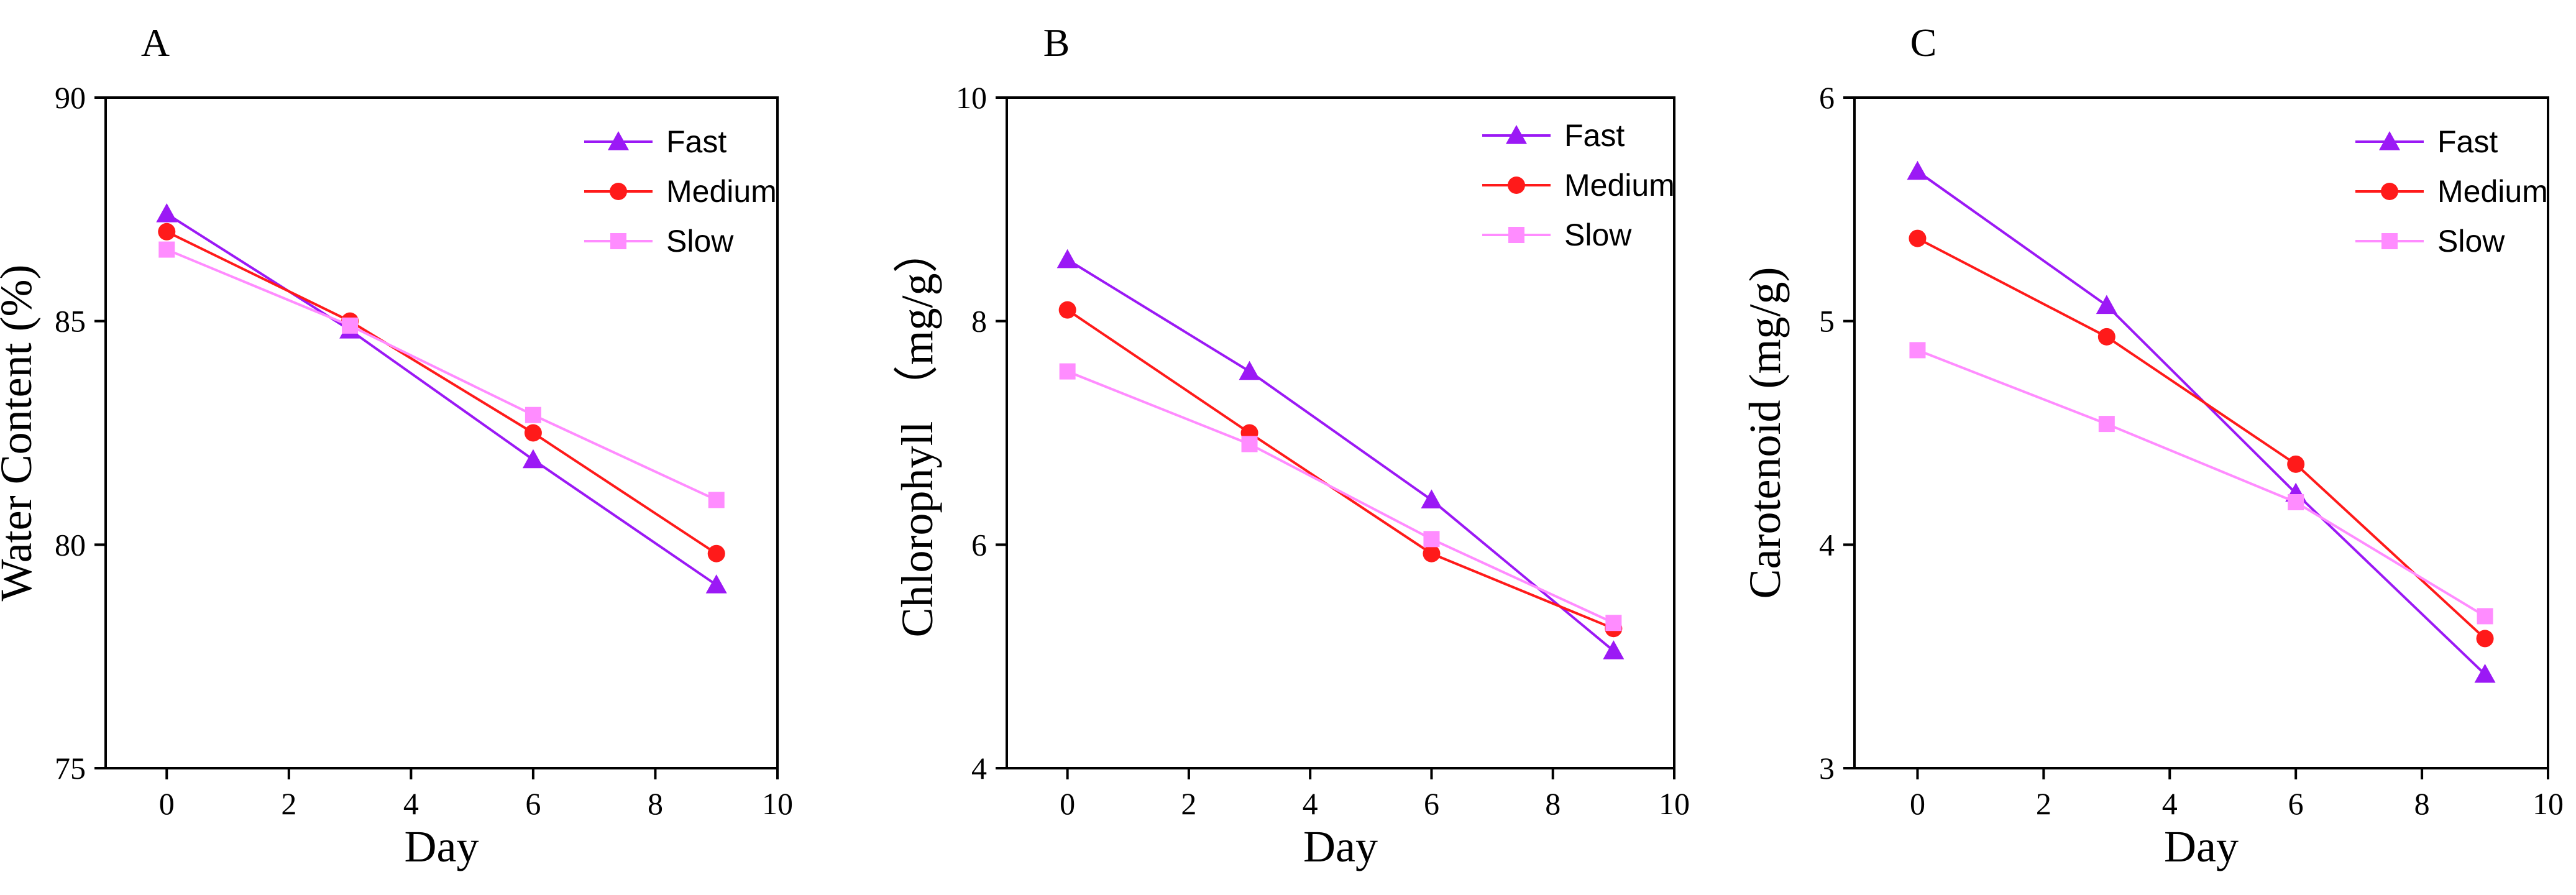  Describe the element at coordinates (1827, 97) in the screenshot. I see `y-tick-label: 6` at that location.